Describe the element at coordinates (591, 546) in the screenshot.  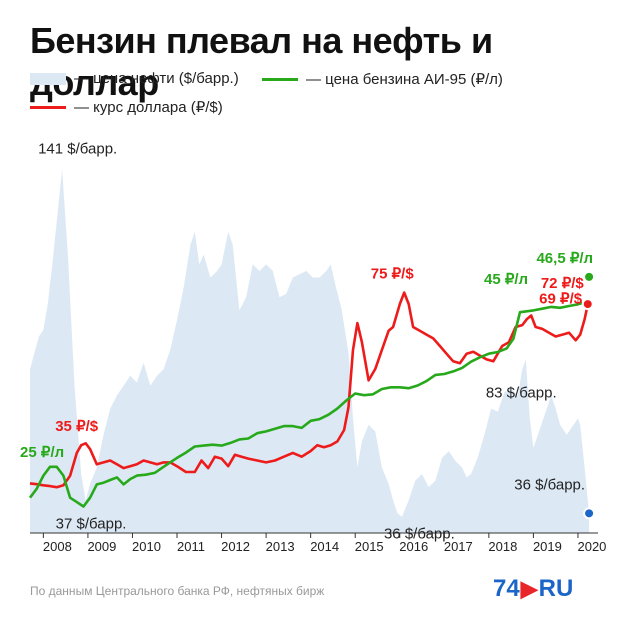
I see `x-tick-label: 2020` at that location.